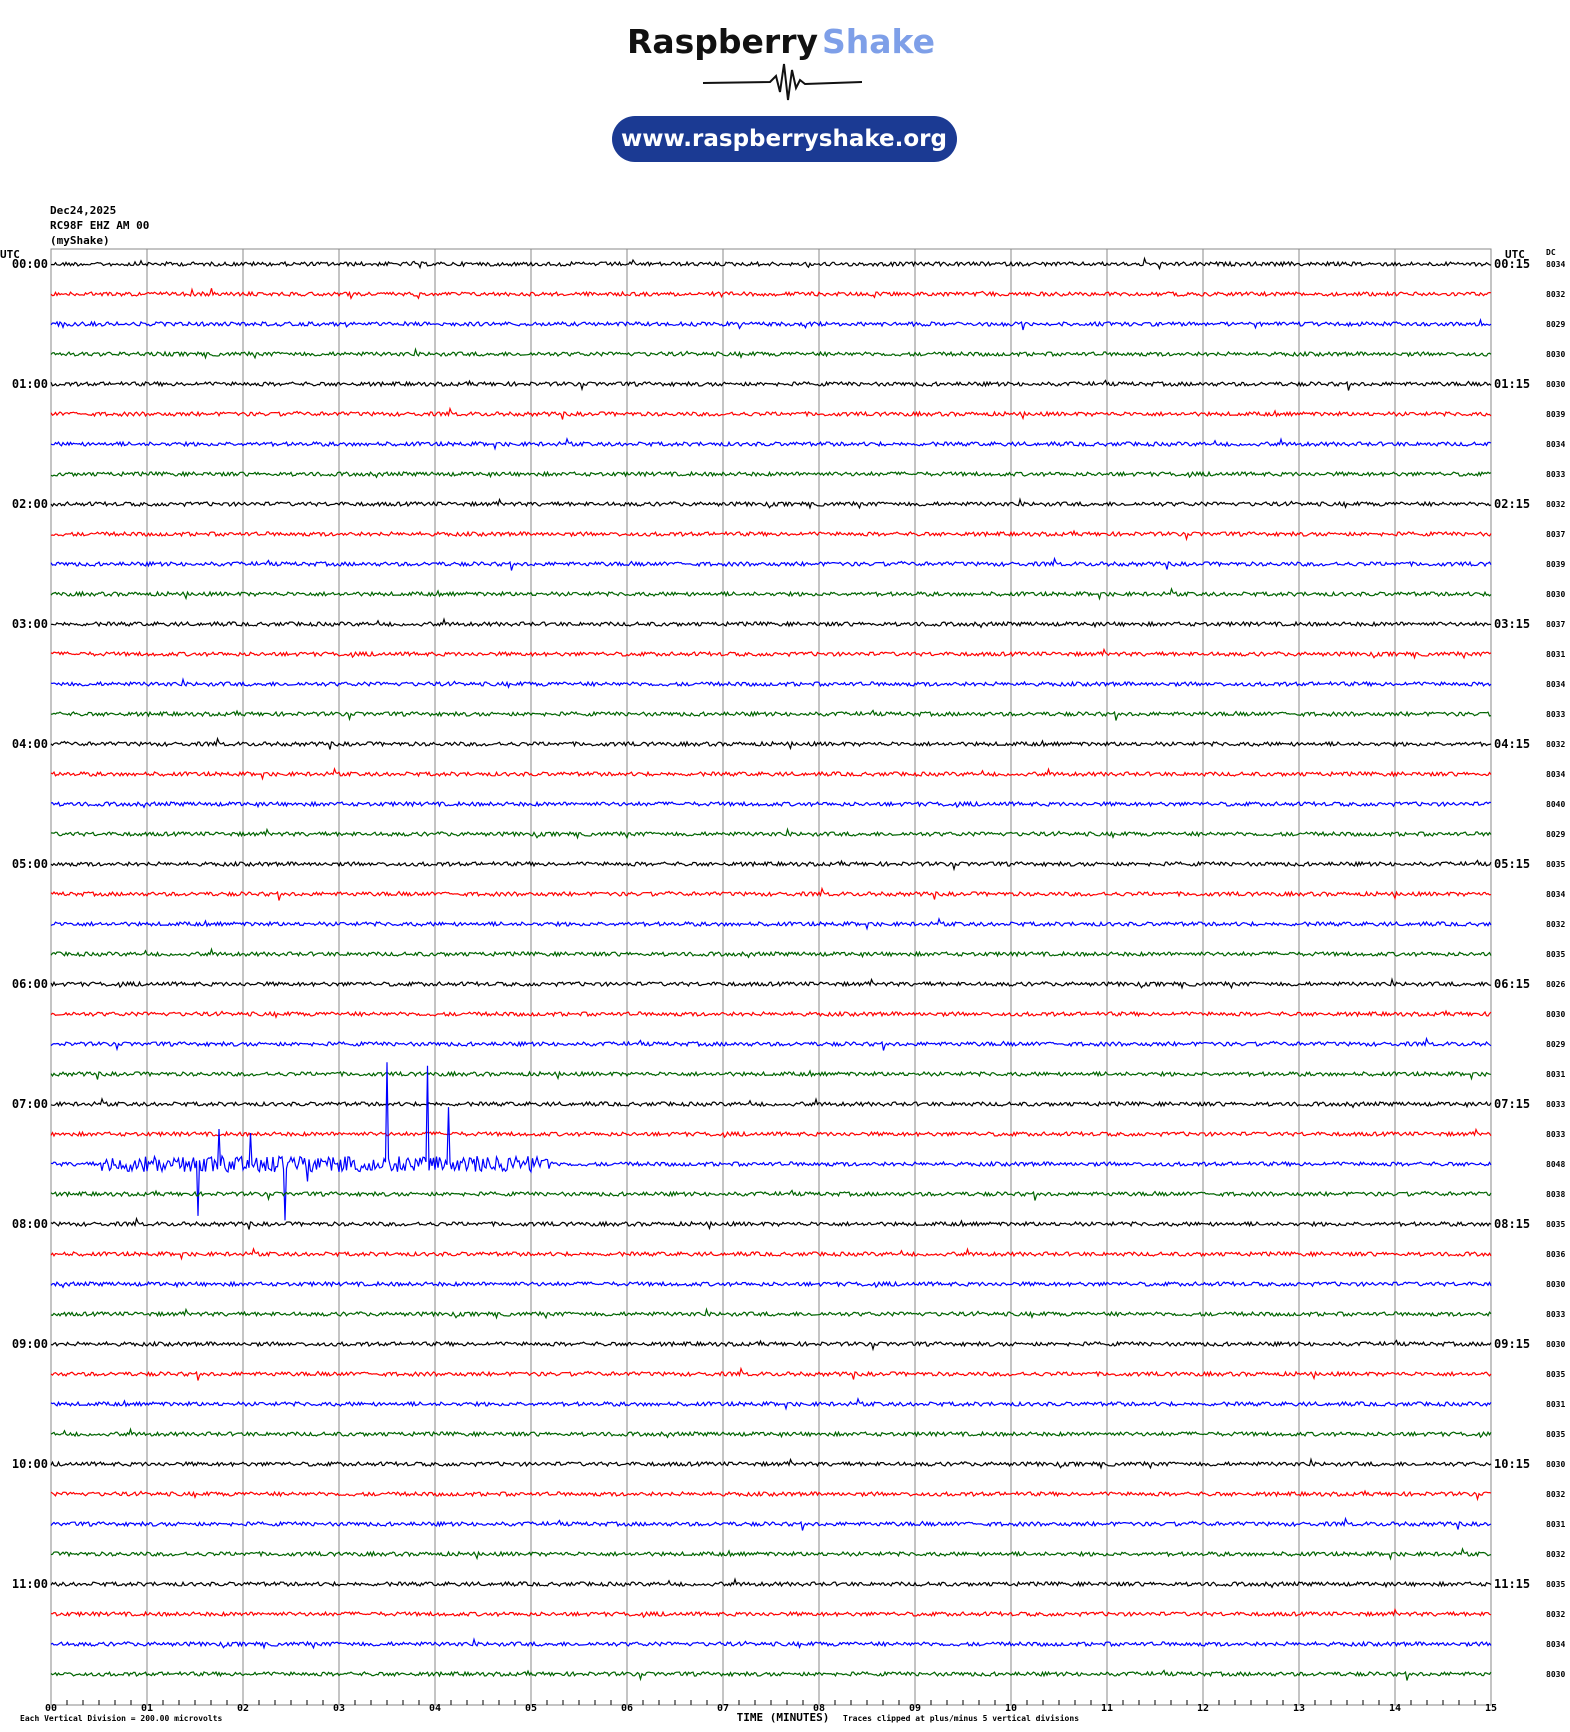 The width and height of the screenshot is (1570, 1732). I want to click on right-time: 05:15, so click(1512, 864).